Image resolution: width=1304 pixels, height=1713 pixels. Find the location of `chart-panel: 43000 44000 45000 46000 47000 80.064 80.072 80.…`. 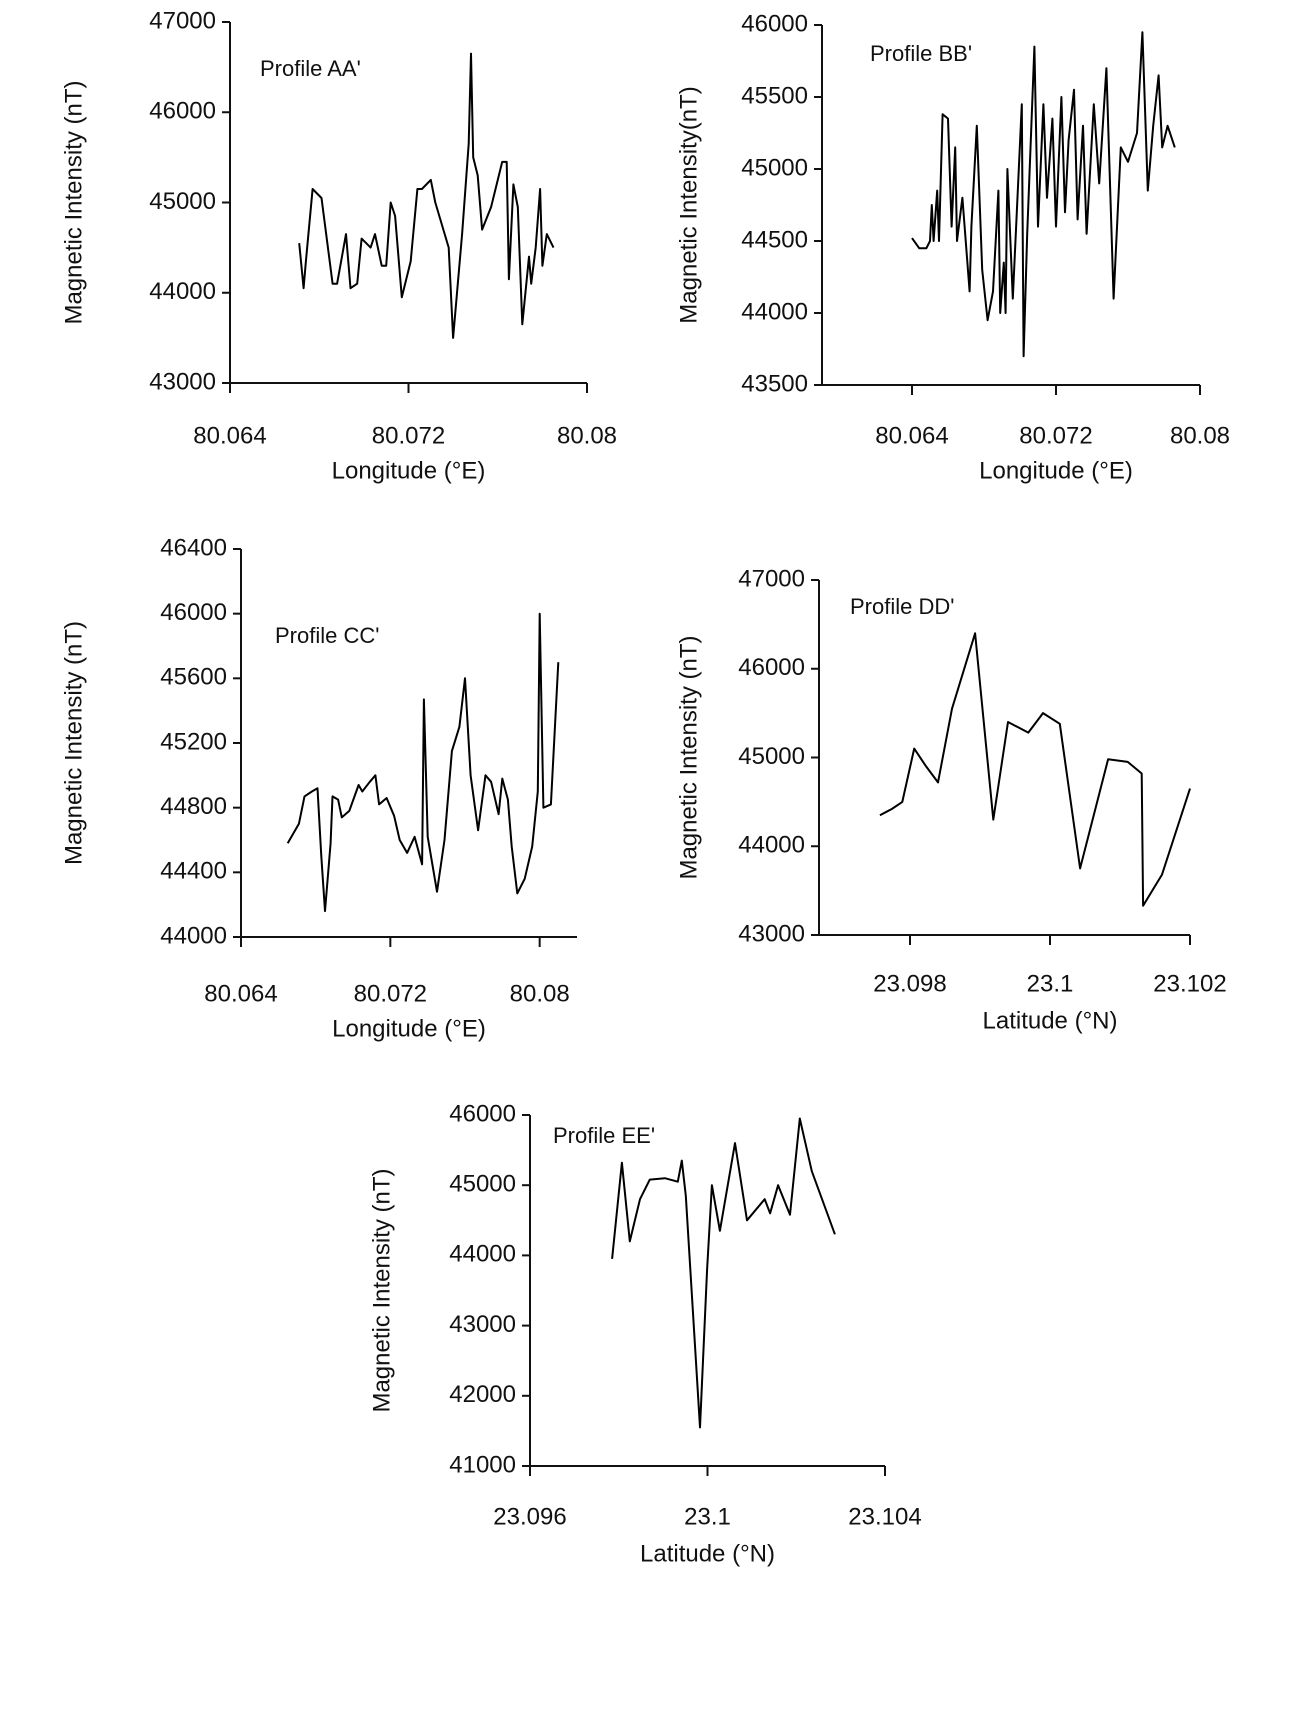

chart-panel: 43000 44000 45000 46000 47000 80.064 80.072 80.… is located at coordinates (338, 245).